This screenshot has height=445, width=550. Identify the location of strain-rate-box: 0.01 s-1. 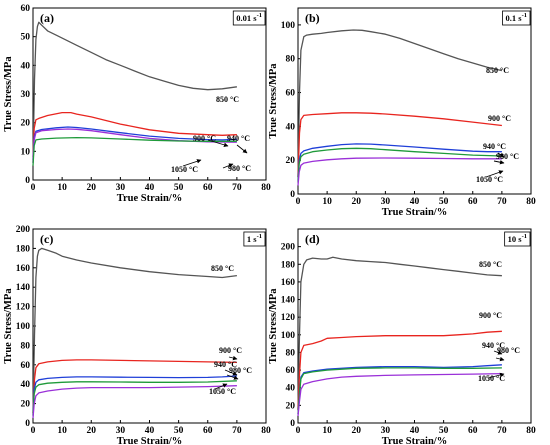
(249, 18).